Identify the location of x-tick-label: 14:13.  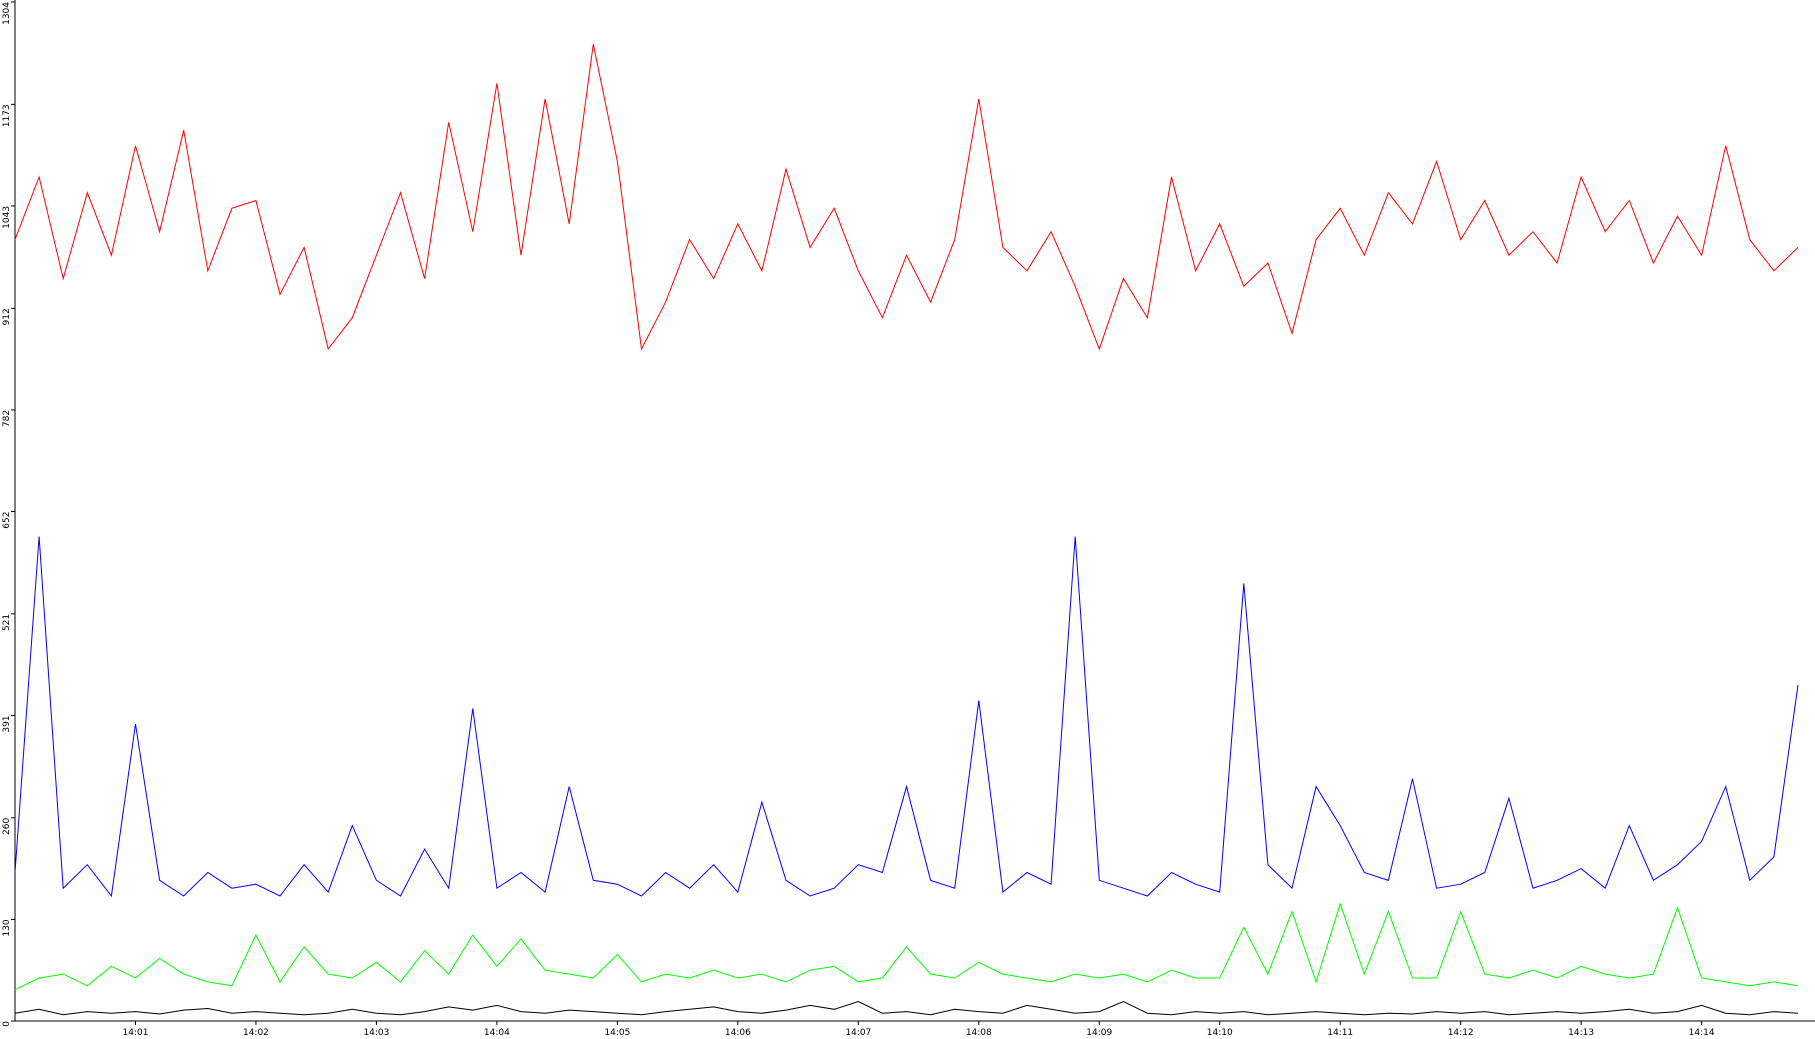
(1581, 1033).